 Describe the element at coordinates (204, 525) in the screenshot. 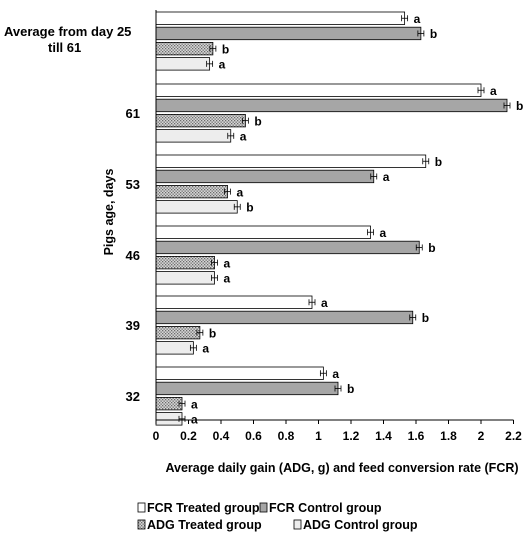

I see `legend-label: ADG Treated group` at that location.